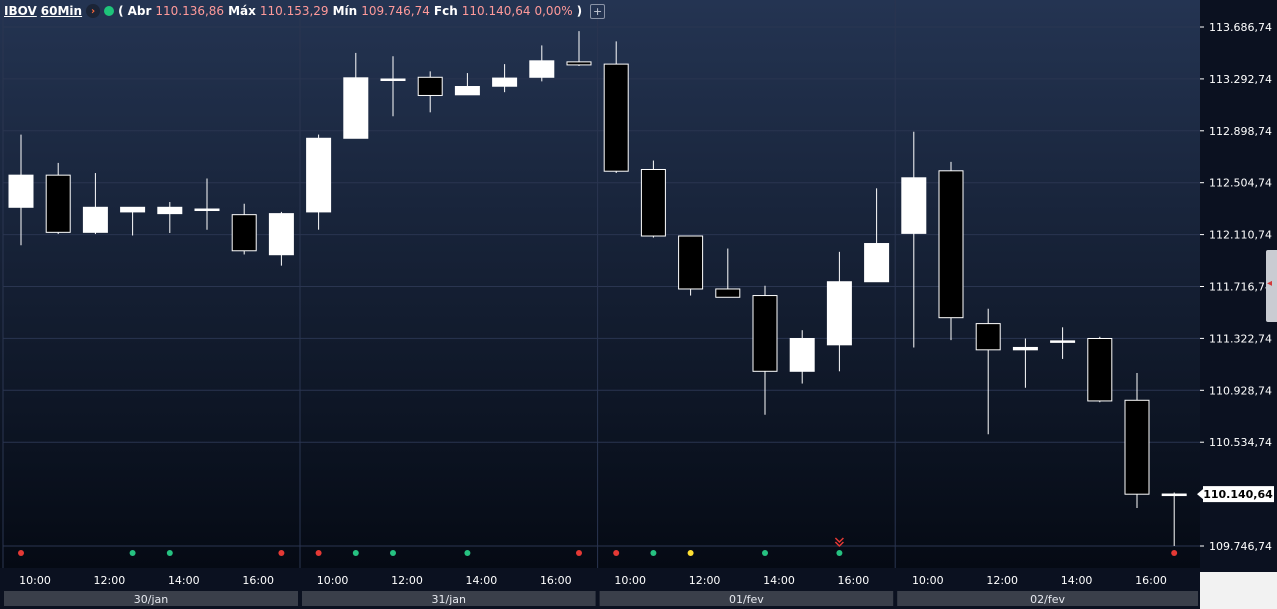 This screenshot has width=1277, height=609. Describe the element at coordinates (598, 546) in the screenshot. I see `signal-dots` at that location.